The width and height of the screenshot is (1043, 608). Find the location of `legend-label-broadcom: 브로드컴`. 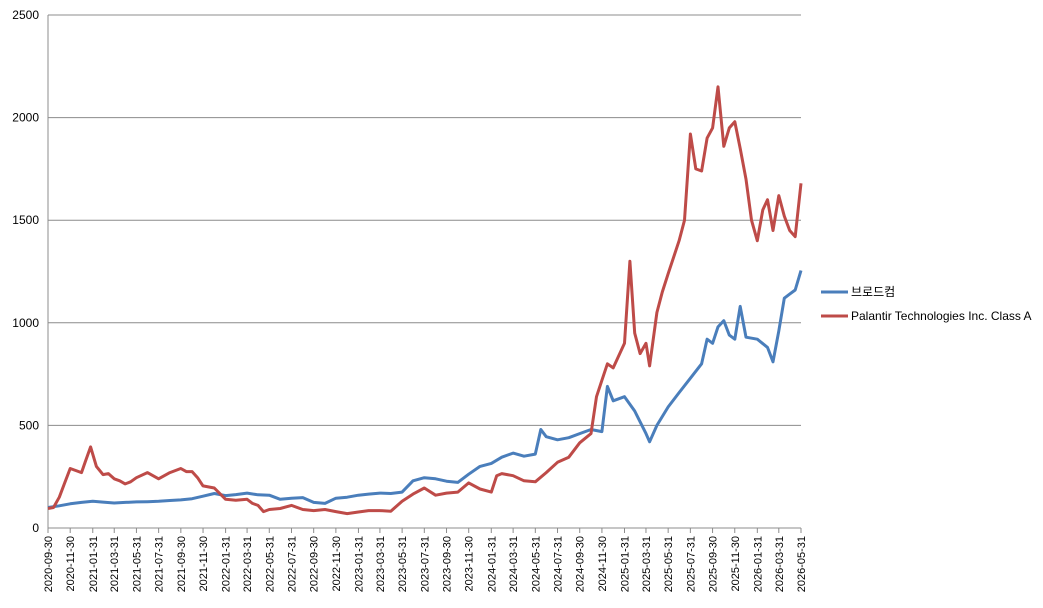

legend-label-broadcom: 브로드컴 is located at coordinates (873, 292).